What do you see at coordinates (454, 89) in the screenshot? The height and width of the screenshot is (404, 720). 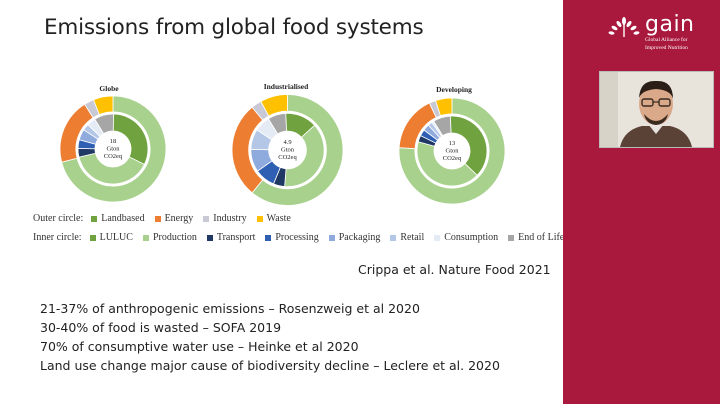 I see `chart-title-developing: Developing` at bounding box center [454, 89].